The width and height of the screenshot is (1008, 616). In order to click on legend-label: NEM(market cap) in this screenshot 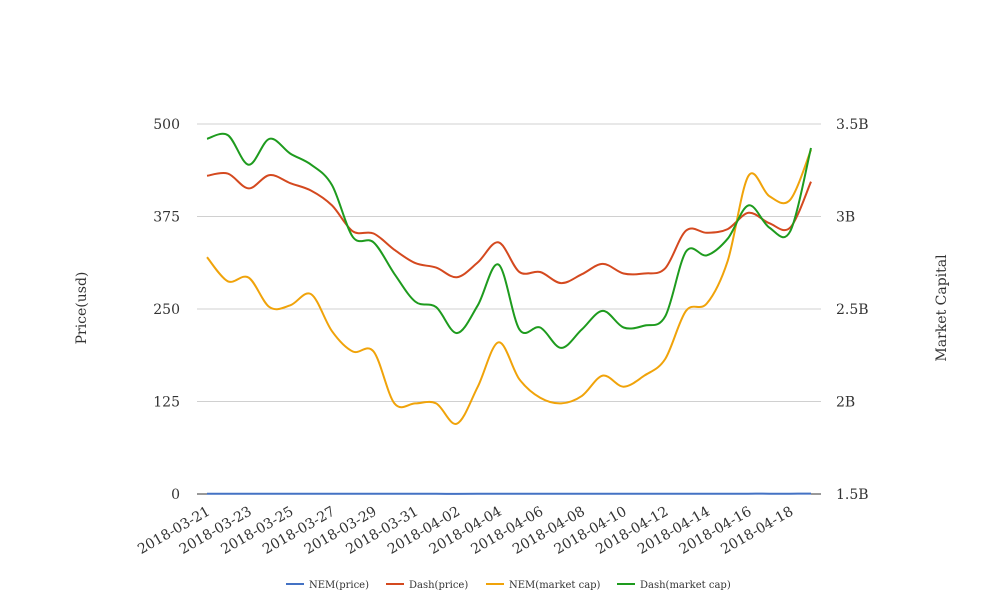, I will do `click(555, 585)`.